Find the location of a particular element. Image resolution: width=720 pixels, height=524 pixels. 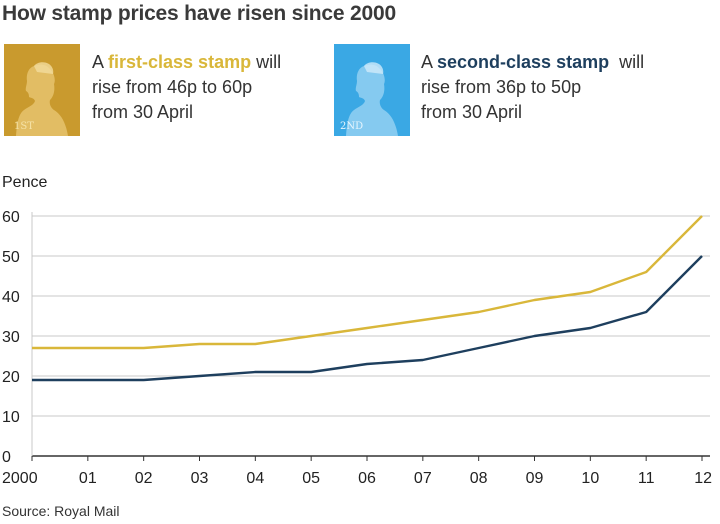

y-tick-labels: 0 10 20 30 40 50 60 is located at coordinates (11, 337).